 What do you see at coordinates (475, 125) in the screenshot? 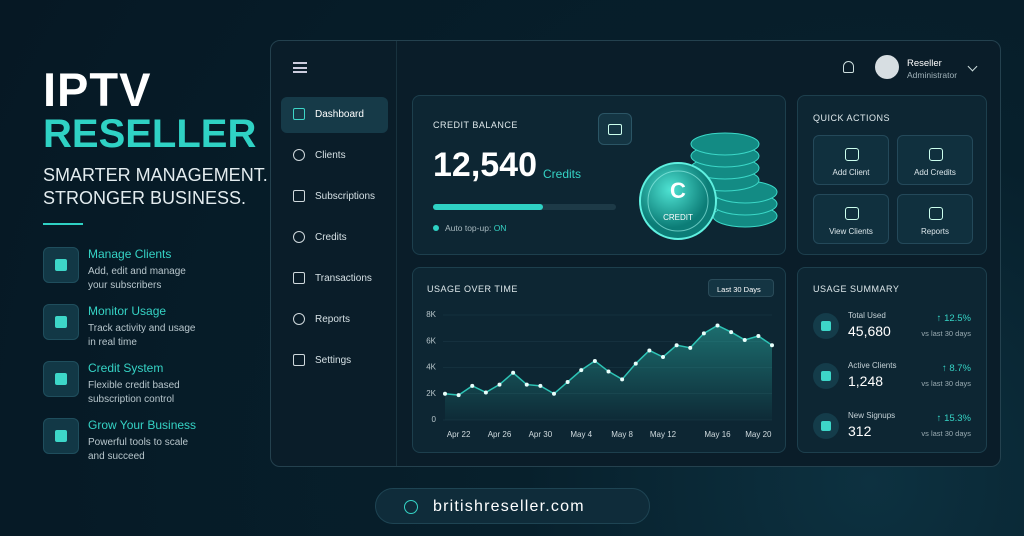
I see `card-title: CREDIT BALANCE` at bounding box center [475, 125].